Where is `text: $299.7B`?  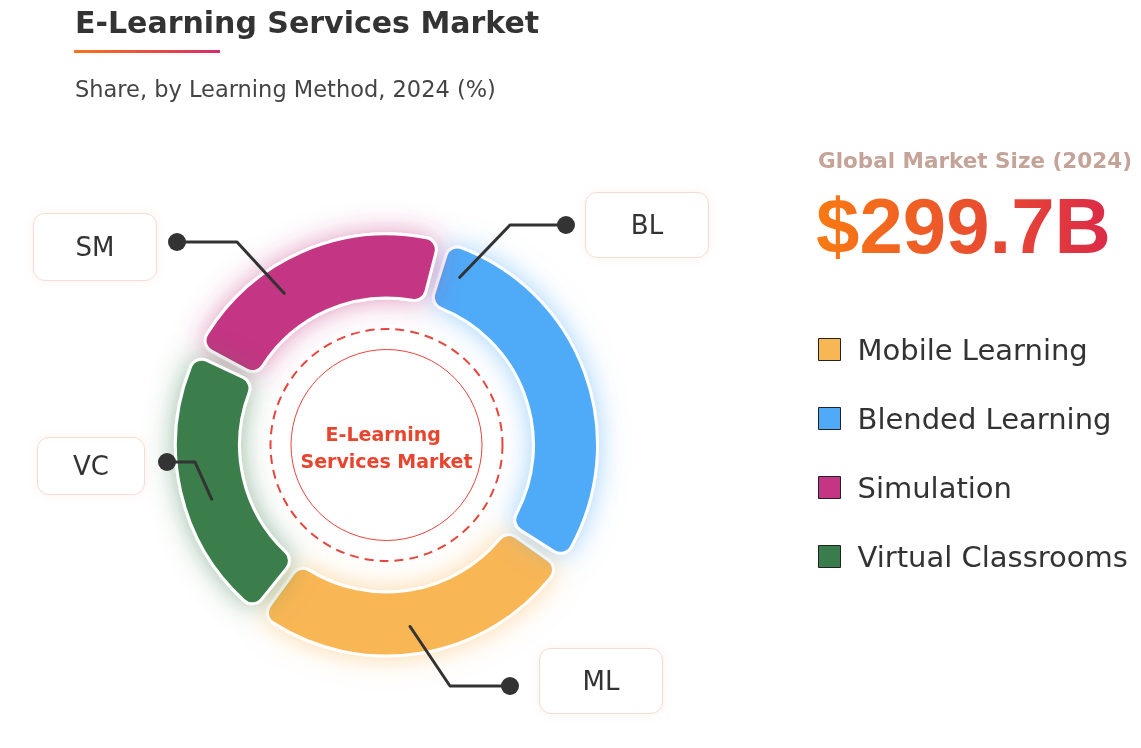
text: $299.7B is located at coordinates (963, 226).